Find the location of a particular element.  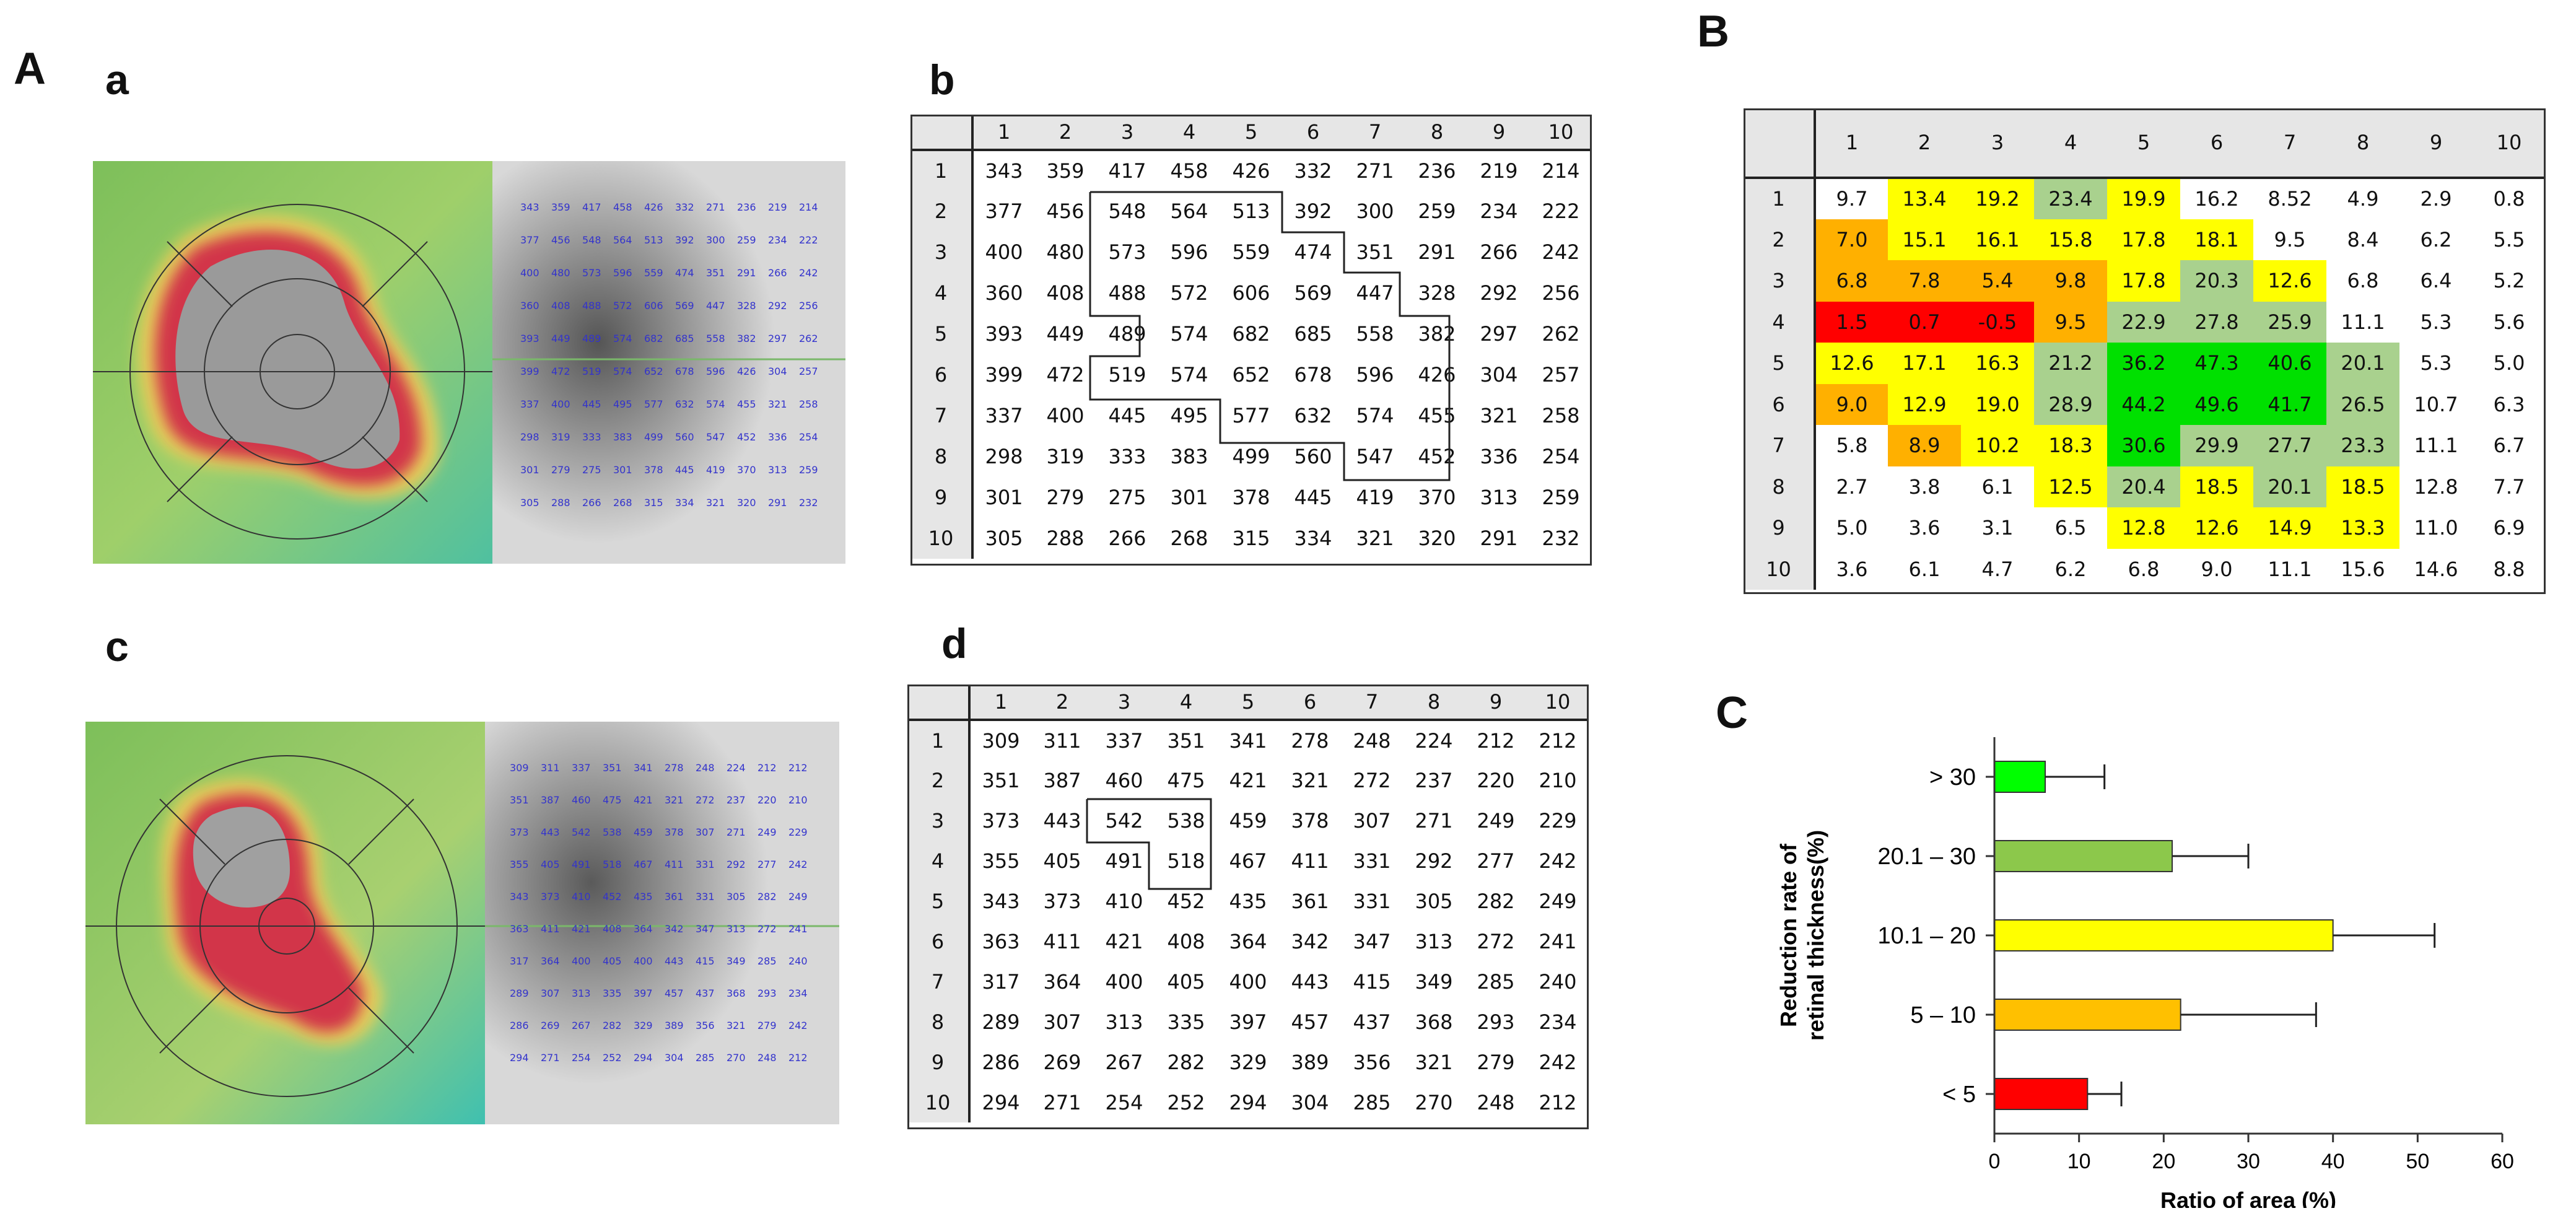

overlay-value: 460 is located at coordinates (581, 800).